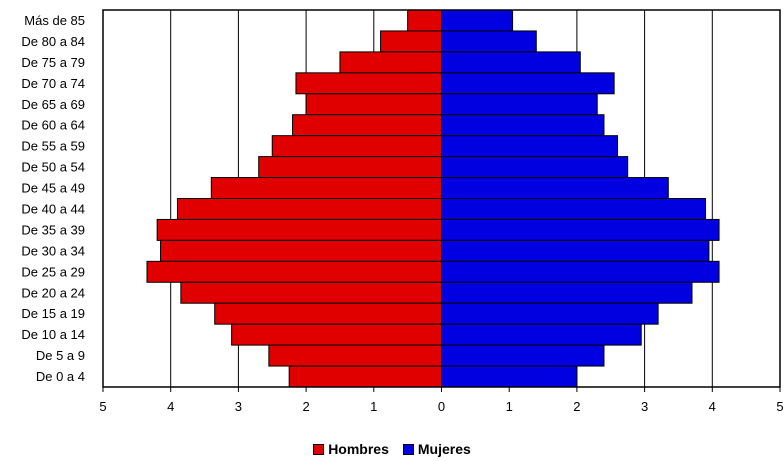  Describe the element at coordinates (170, 406) in the screenshot. I see `x-tick-label-1: 4` at that location.